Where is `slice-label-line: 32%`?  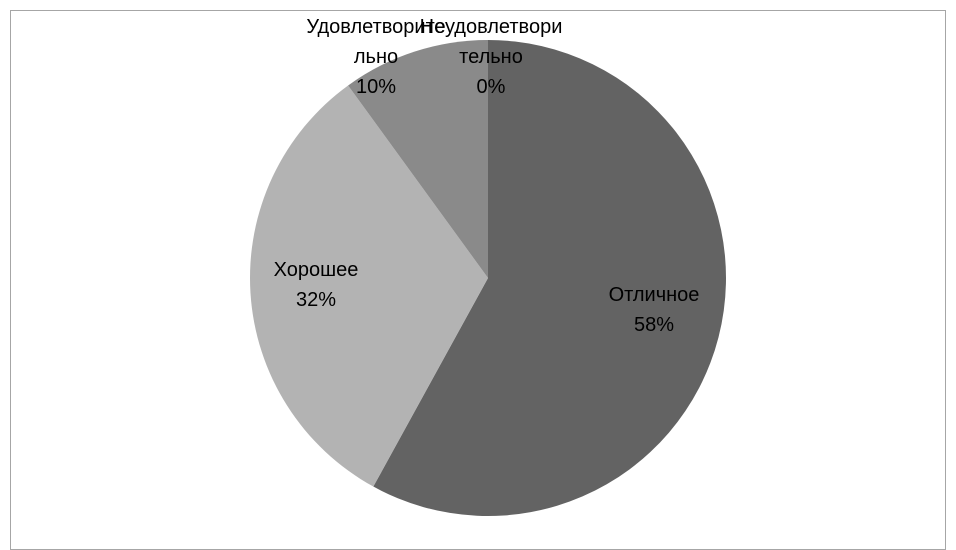
slice-label-line: 32% is located at coordinates (316, 300).